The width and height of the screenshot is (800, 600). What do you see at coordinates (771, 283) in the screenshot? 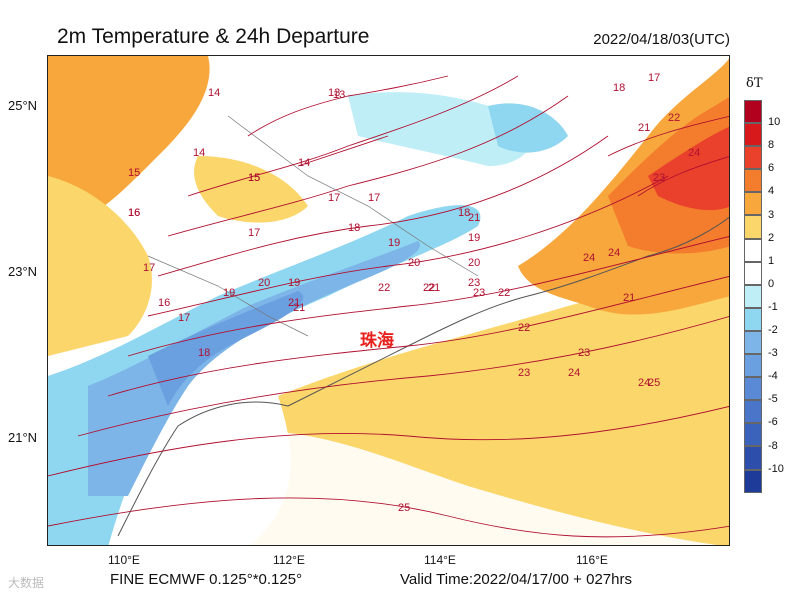
I see `legend-tick-label: 0` at bounding box center [771, 283].